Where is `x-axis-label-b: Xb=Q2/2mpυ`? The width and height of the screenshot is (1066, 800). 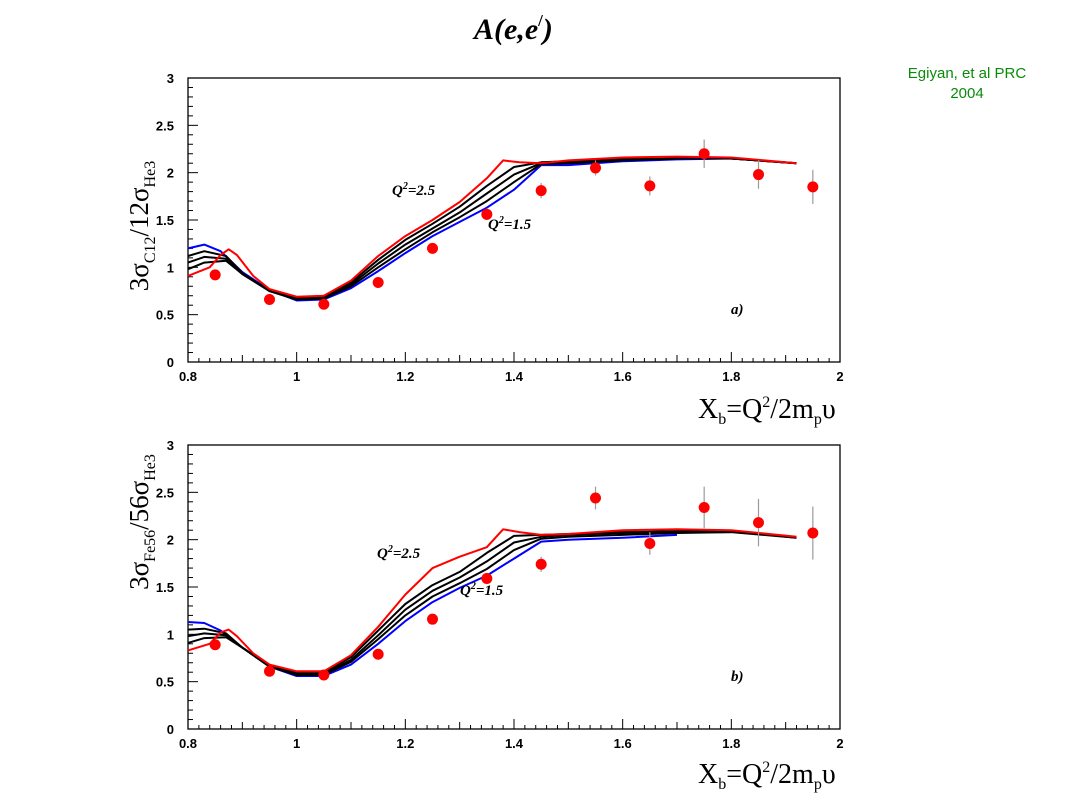
x-axis-label-b: Xb=Q2/2mpυ is located at coordinates (767, 776).